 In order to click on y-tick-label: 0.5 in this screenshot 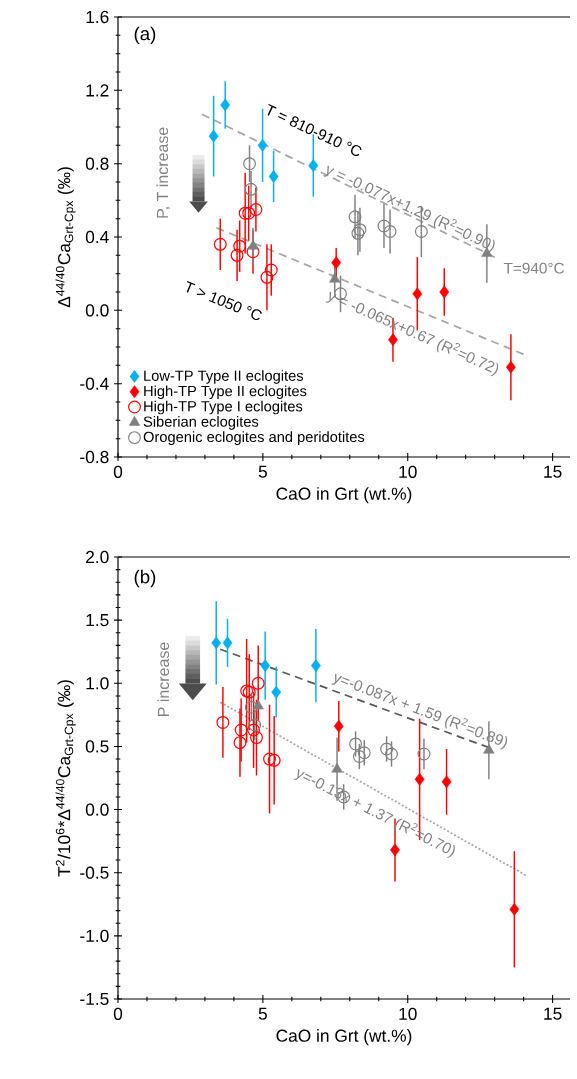, I will do `click(97, 746)`.